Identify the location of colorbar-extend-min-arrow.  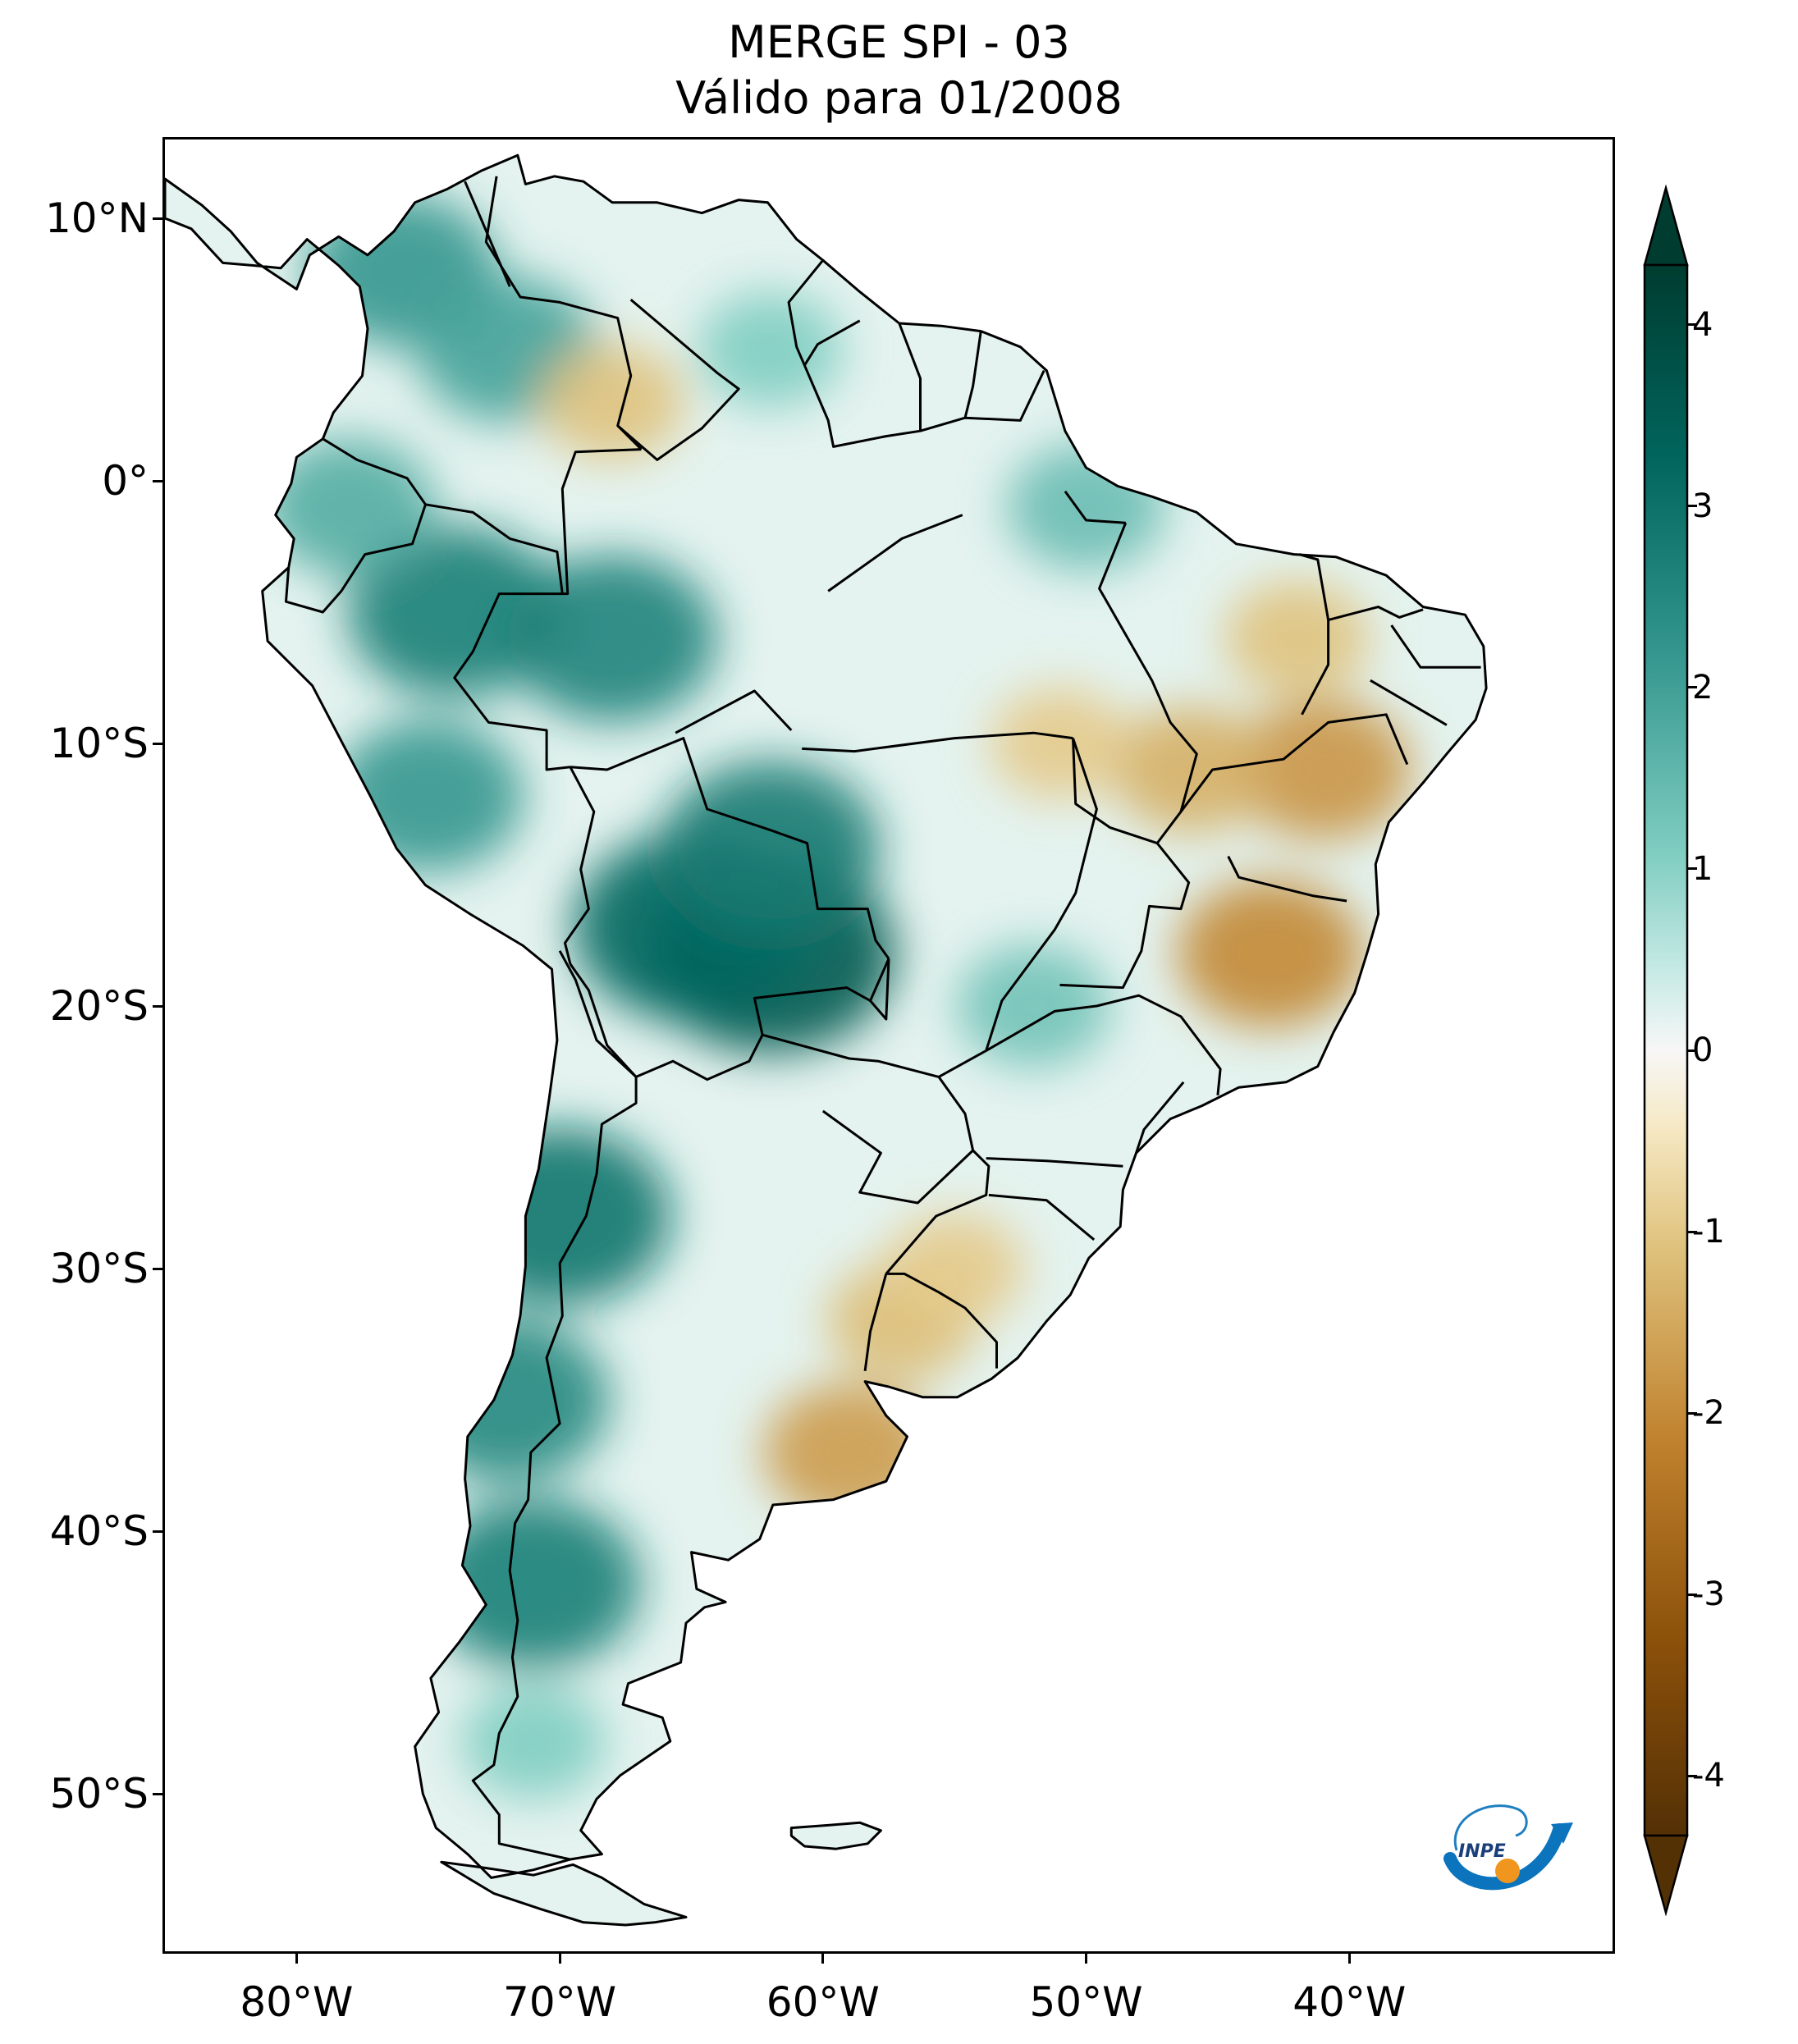
(1666, 1875).